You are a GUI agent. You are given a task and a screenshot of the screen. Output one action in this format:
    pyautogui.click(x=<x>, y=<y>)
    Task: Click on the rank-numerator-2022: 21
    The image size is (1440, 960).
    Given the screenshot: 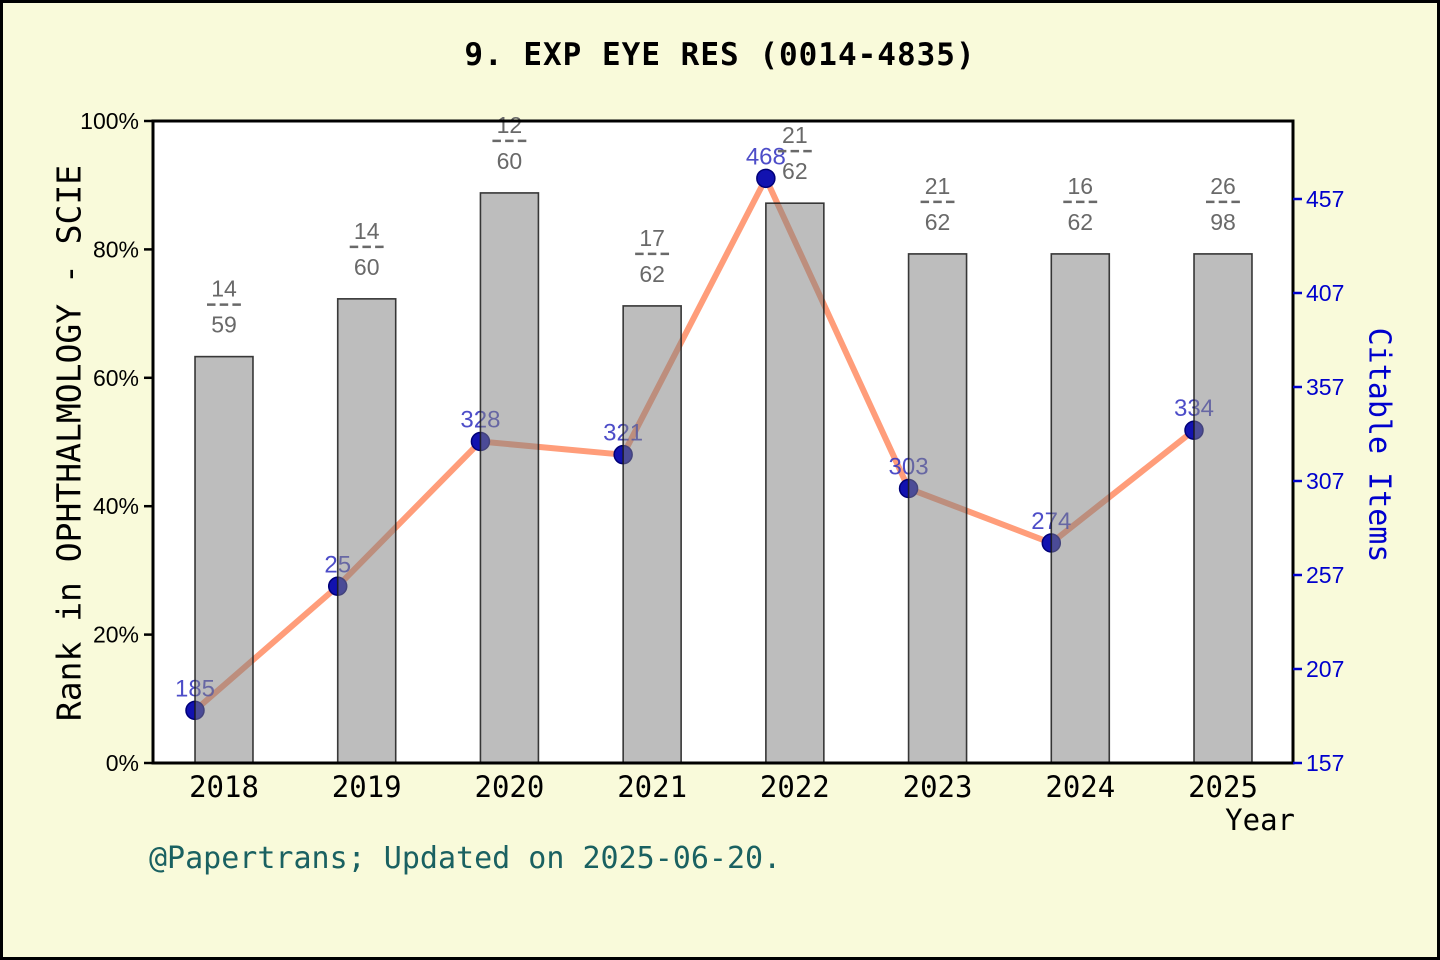 What is the action you would take?
    pyautogui.click(x=795, y=135)
    